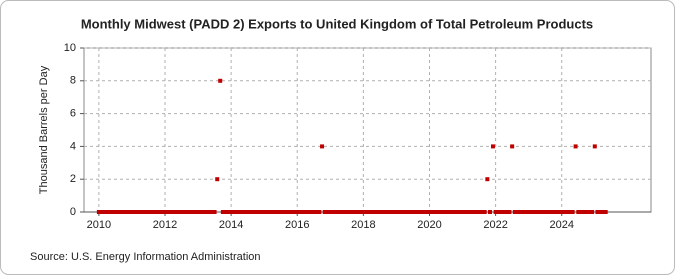 The width and height of the screenshot is (675, 275). What do you see at coordinates (73, 146) in the screenshot?
I see `y-tick-label: 4` at bounding box center [73, 146].